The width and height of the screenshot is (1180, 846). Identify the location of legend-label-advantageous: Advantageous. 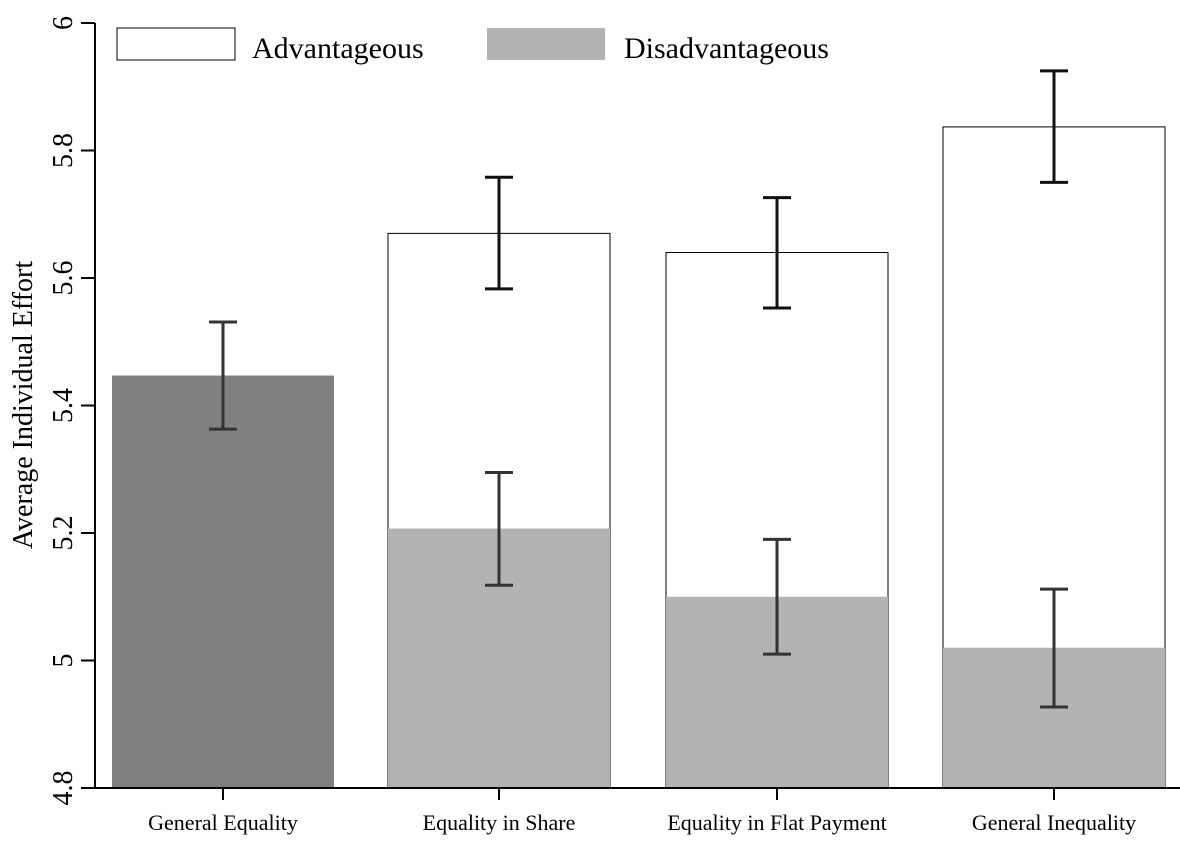
(338, 48).